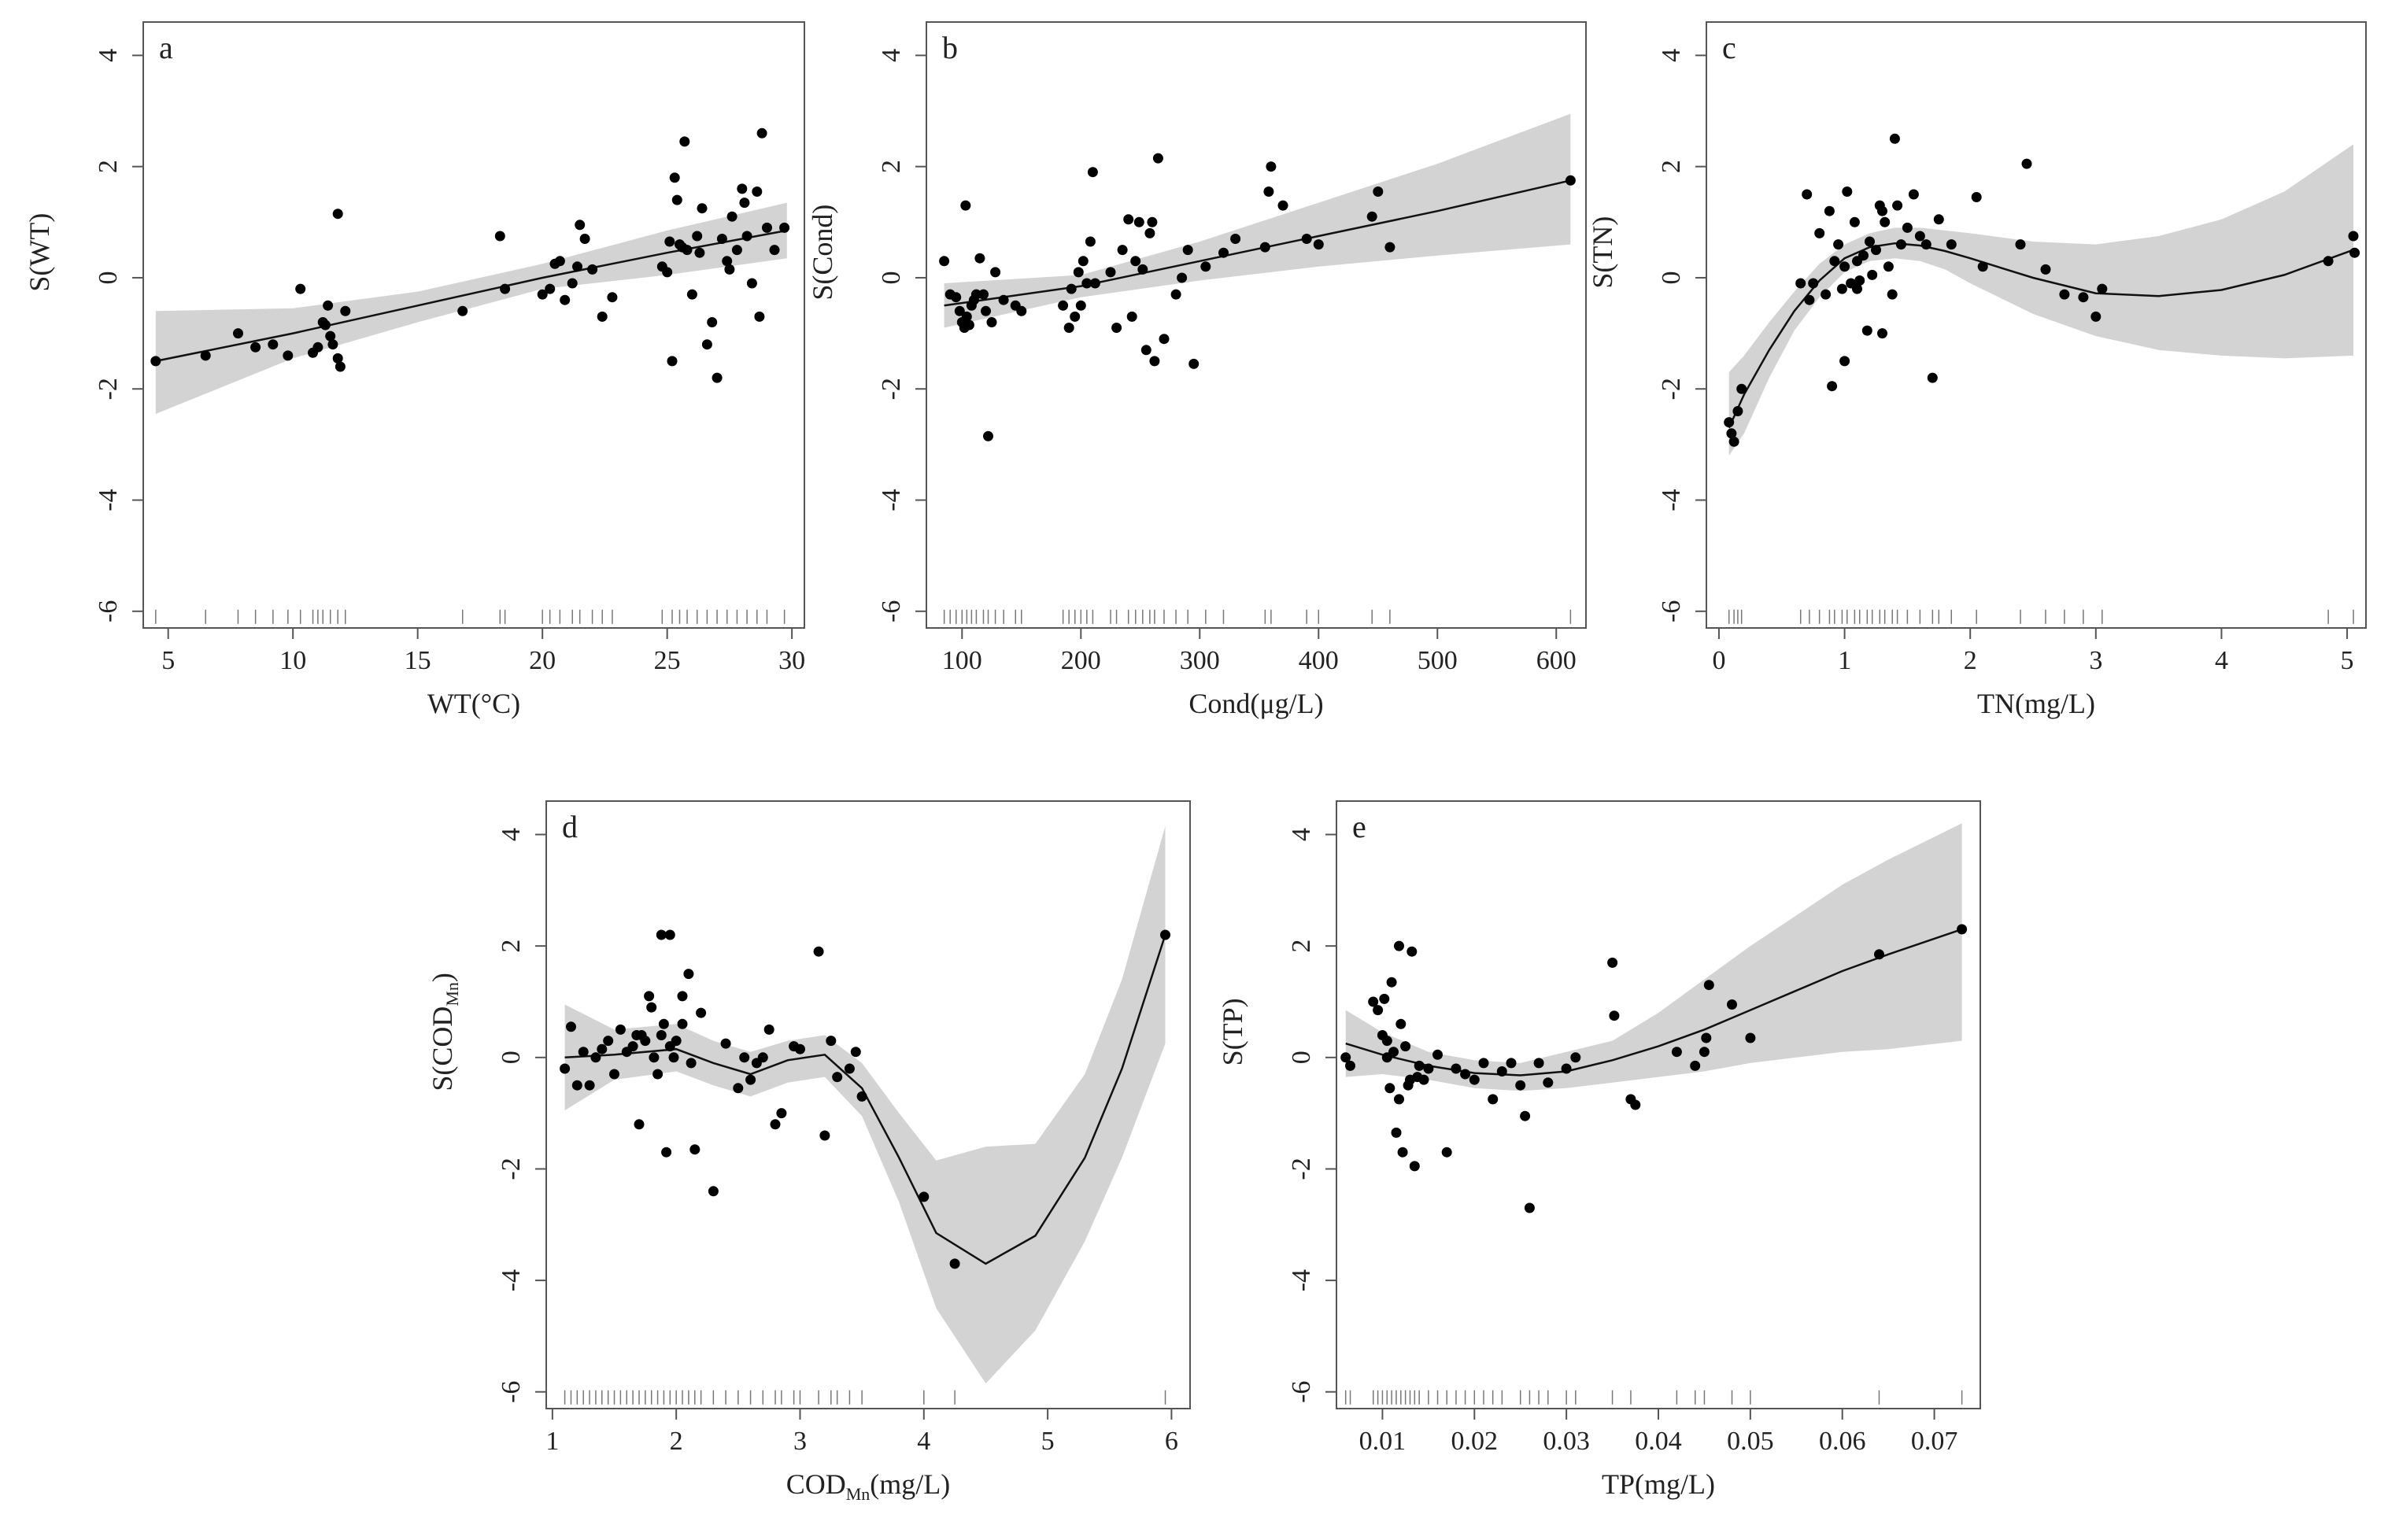  What do you see at coordinates (1359, 826) in the screenshot?
I see `panel-label: e` at bounding box center [1359, 826].